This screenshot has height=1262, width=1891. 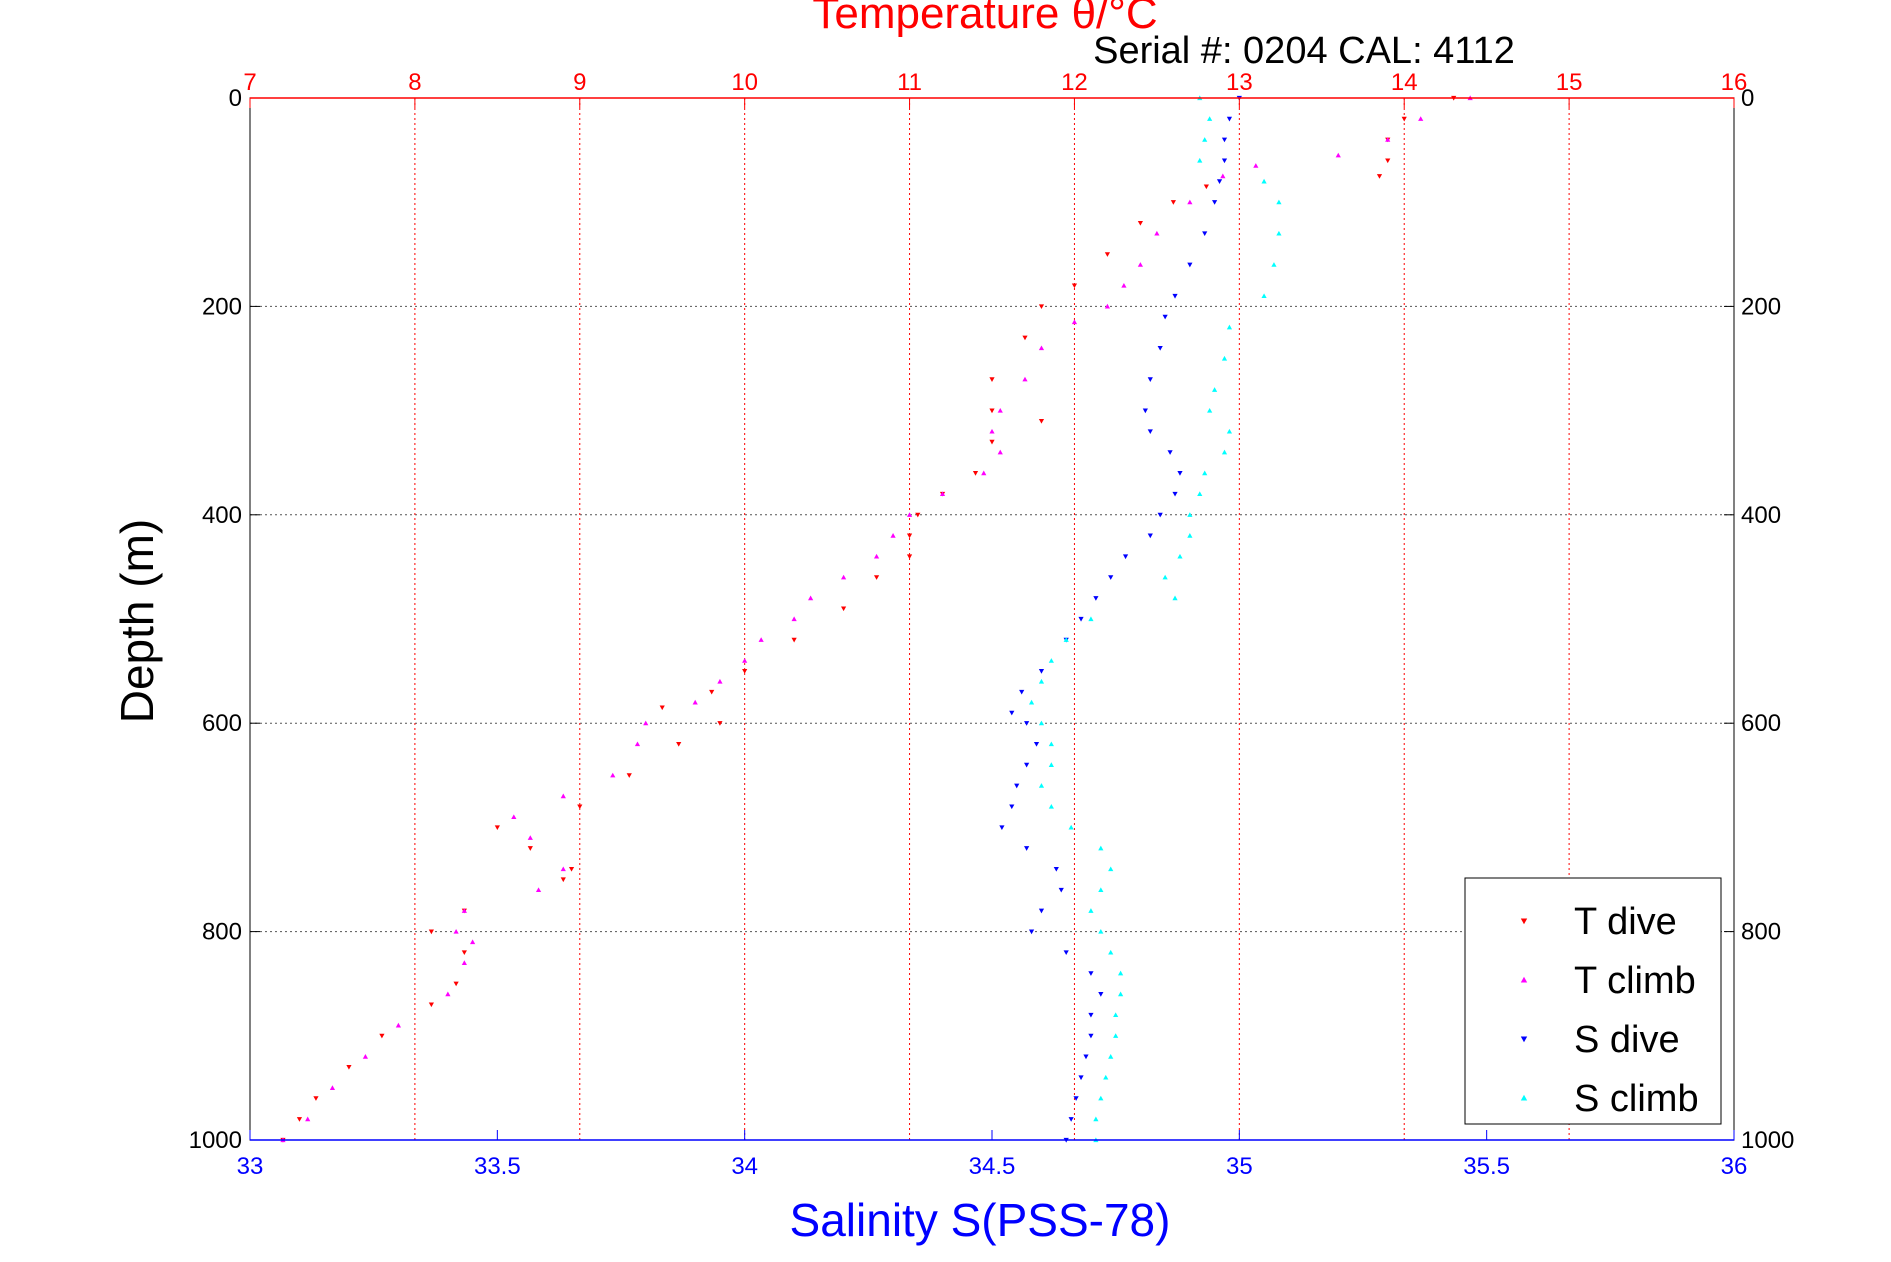 I want to click on temperature-tick-label: 13, so click(x=1239, y=82).